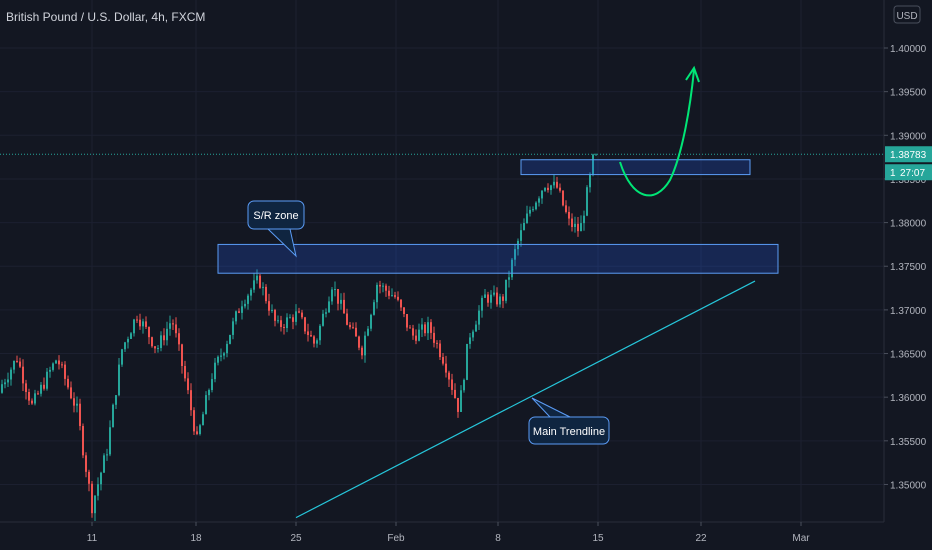 The height and width of the screenshot is (550, 932). What do you see at coordinates (276, 229) in the screenshot?
I see `sr-zone-callout: S/R zone` at bounding box center [276, 229].